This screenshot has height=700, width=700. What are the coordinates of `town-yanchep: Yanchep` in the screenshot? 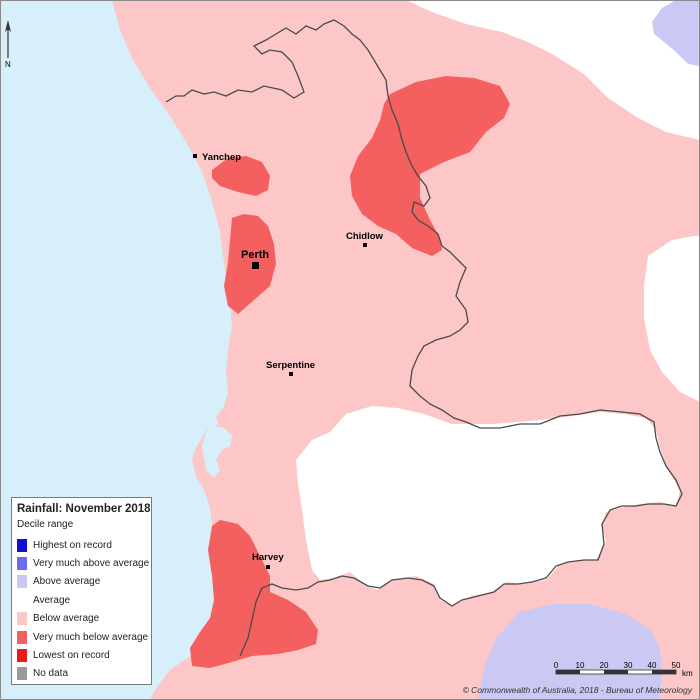 It's located at (217, 157).